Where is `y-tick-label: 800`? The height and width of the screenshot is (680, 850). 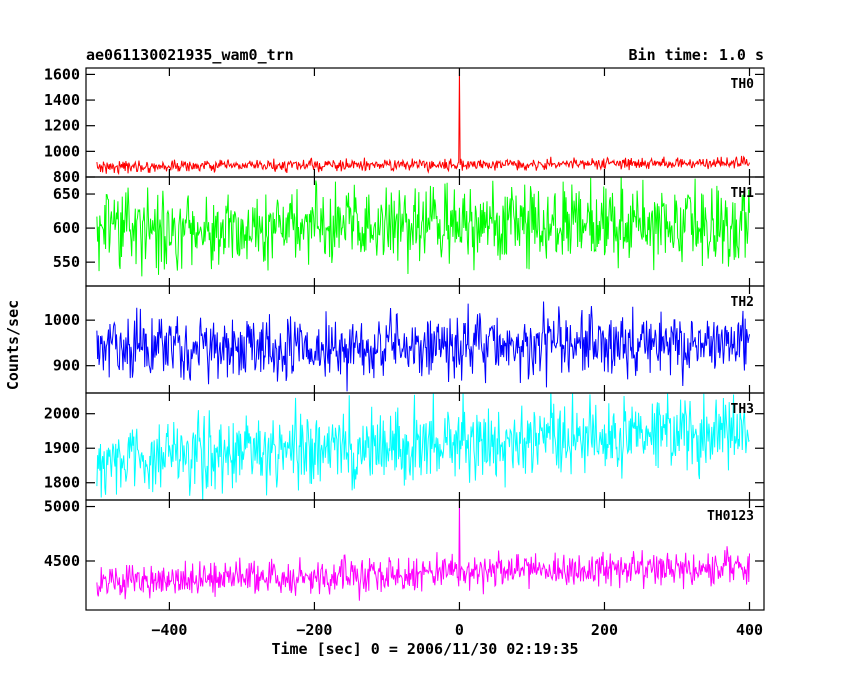
y-tick-label: 800 is located at coordinates (66, 177).